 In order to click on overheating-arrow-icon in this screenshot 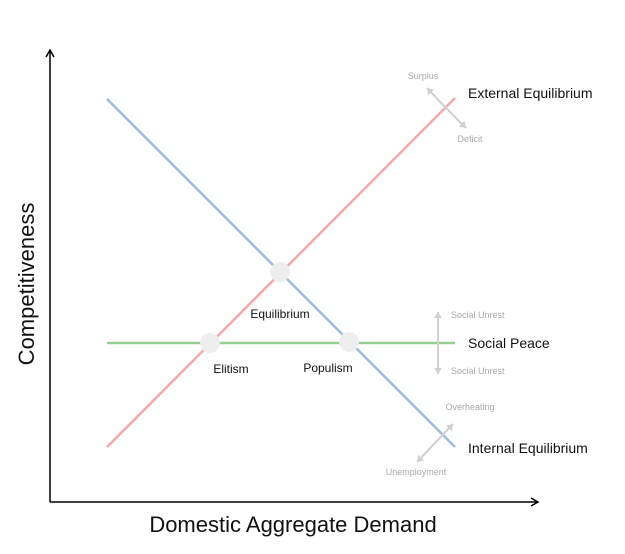, I will do `click(444, 433)`.